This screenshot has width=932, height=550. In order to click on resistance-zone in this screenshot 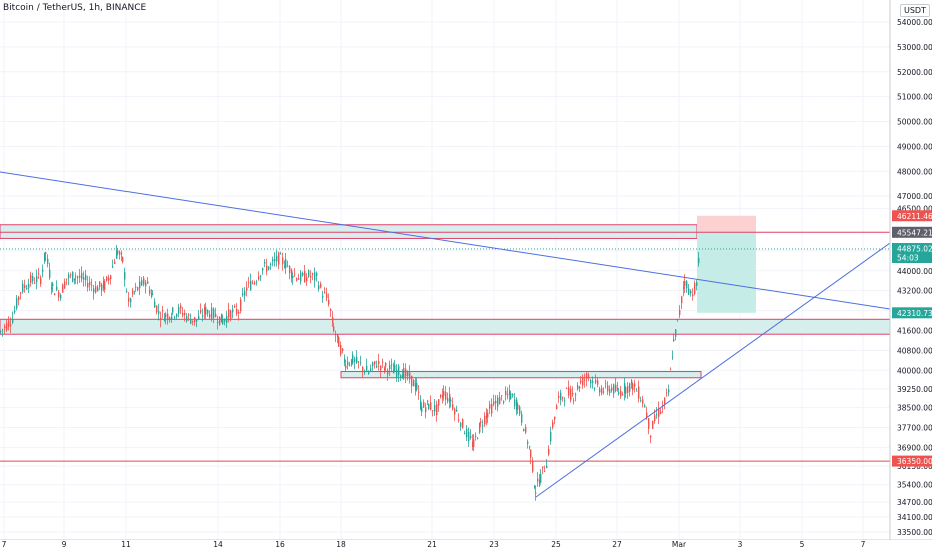, I will do `click(349, 231)`.